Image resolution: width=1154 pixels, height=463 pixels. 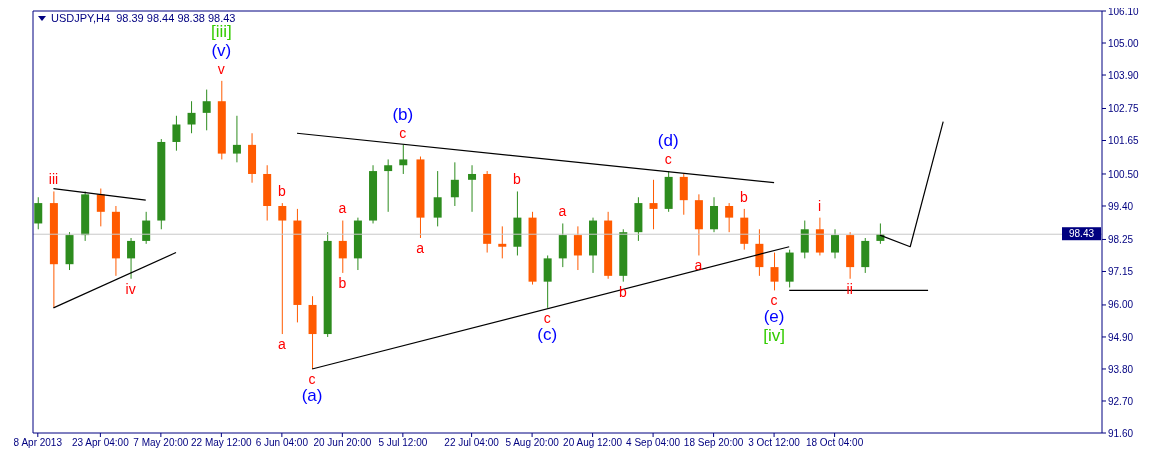 I want to click on annotation: (e), so click(x=774, y=317).